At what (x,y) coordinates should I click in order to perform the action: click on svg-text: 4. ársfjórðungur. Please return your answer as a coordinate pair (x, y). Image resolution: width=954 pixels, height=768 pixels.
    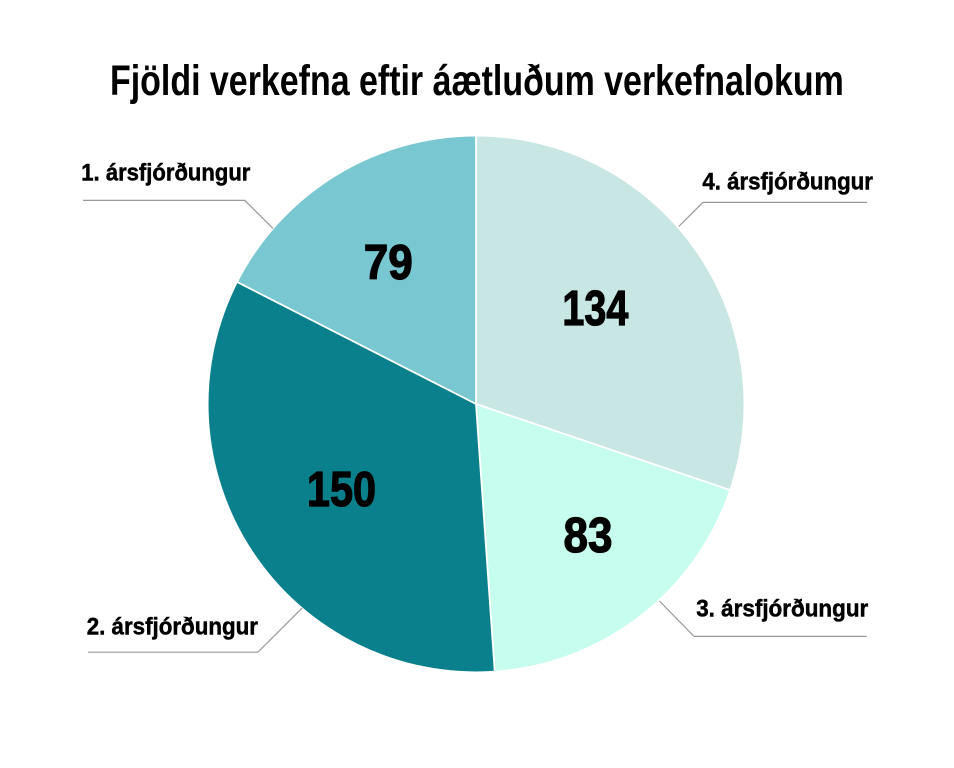
    Looking at the image, I should click on (787, 182).